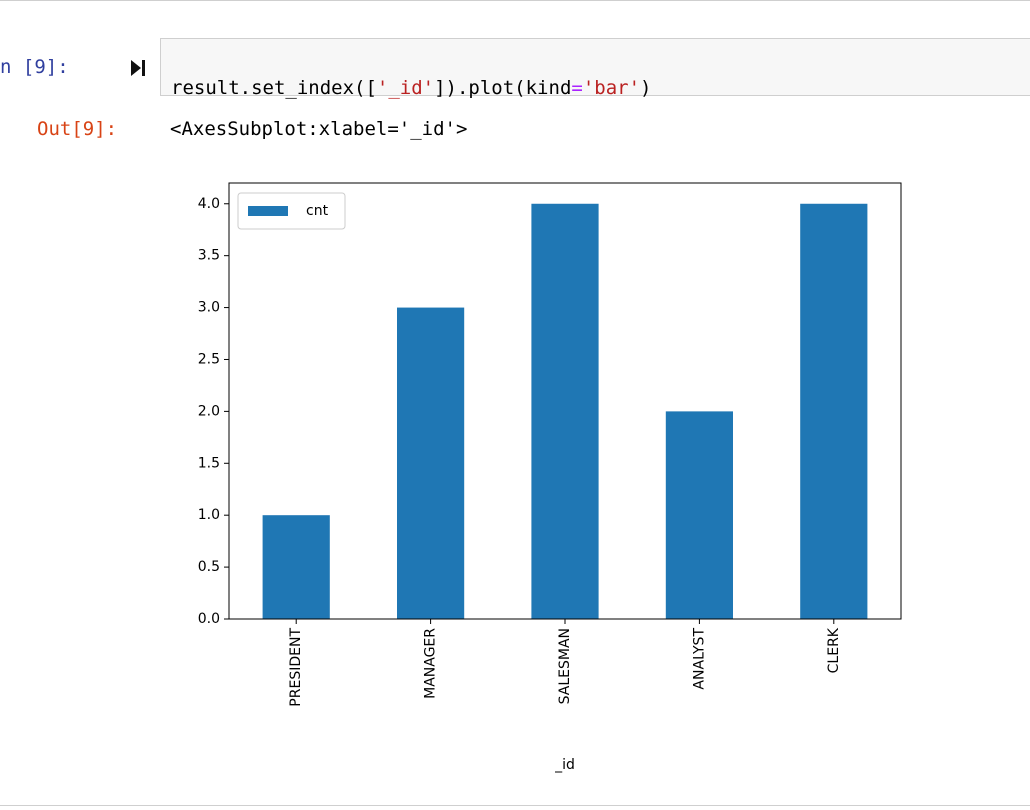 The height and width of the screenshot is (810, 1030). Describe the element at coordinates (317, 211) in the screenshot. I see `legend-label: cnt` at that location.